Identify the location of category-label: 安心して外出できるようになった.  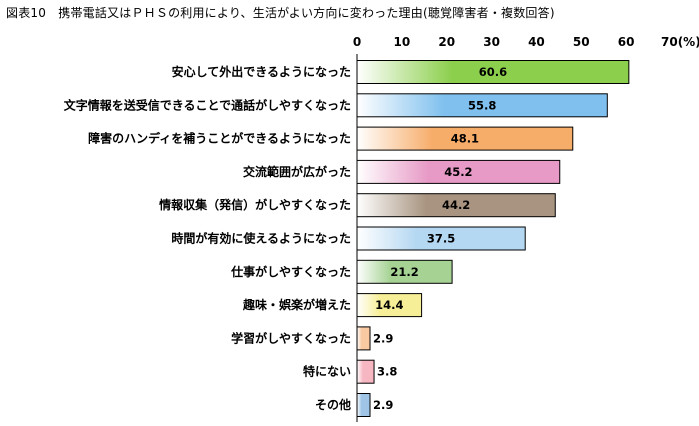
(261, 71).